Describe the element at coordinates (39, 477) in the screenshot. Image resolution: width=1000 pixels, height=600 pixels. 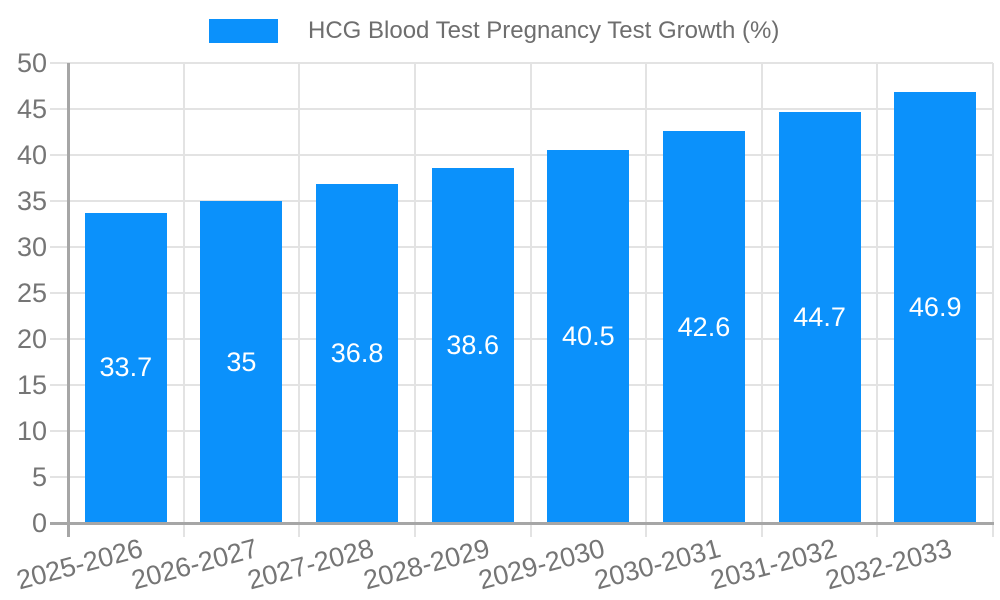
I see `y-axis-tick-label: 5` at that location.